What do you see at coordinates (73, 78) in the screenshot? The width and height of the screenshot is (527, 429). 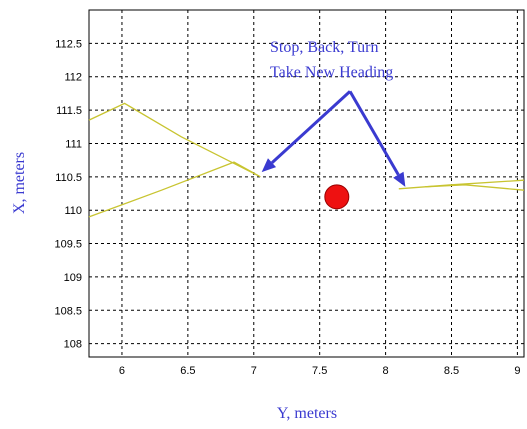 I see `y-tick-label: 112` at bounding box center [73, 78].